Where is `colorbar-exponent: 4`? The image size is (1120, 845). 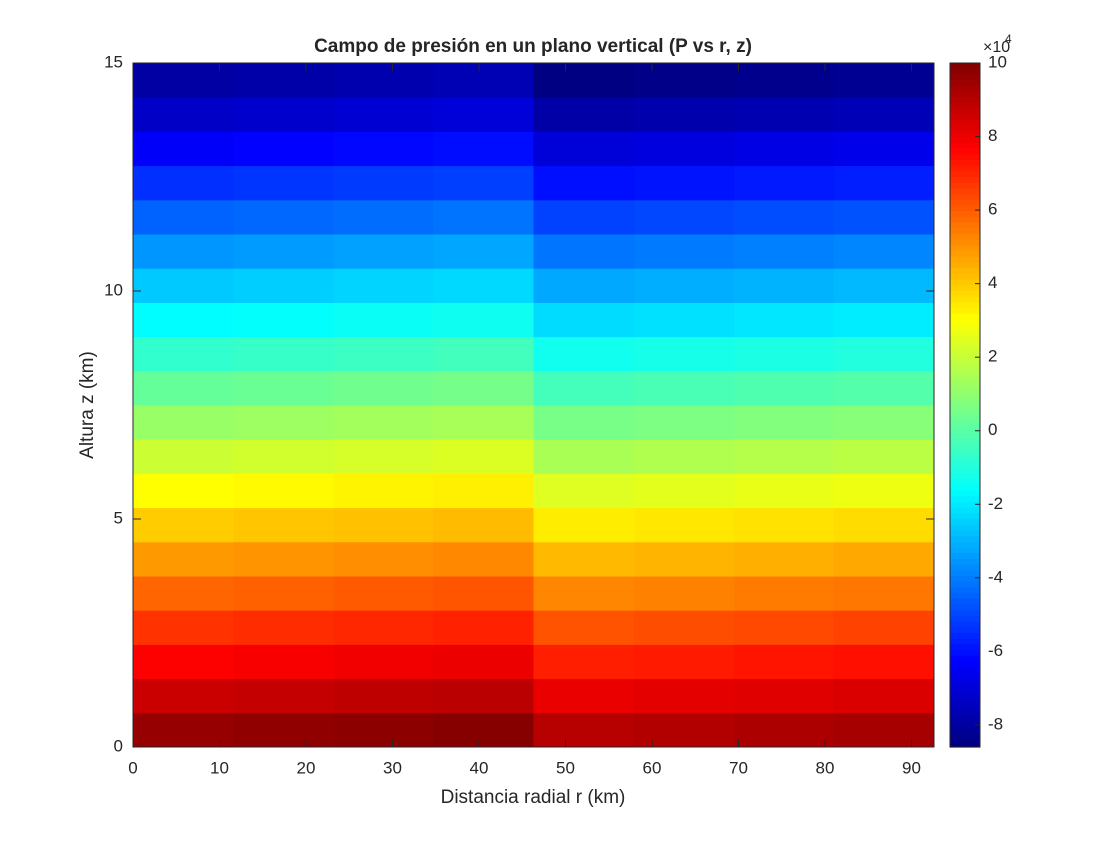
colorbar-exponent: 4 is located at coordinates (1008, 39).